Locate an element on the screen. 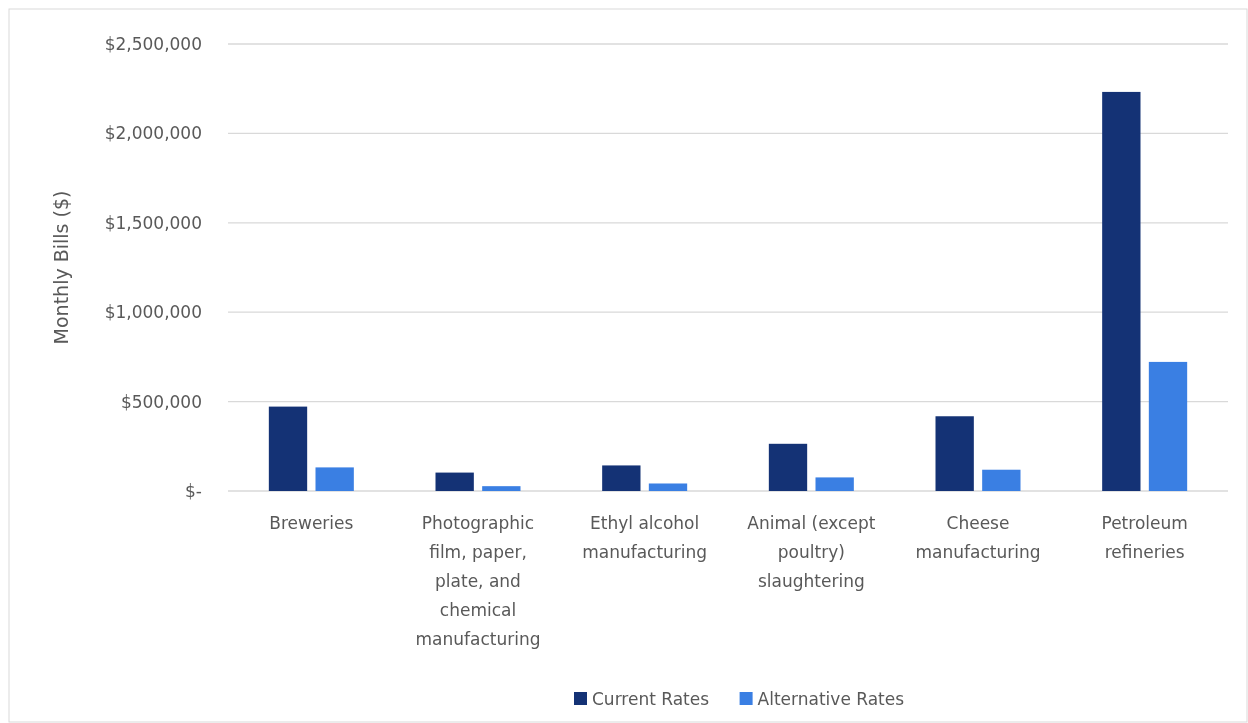 The height and width of the screenshot is (723, 1248). y-axis-title: Monthly Bills ($) is located at coordinates (61, 267).